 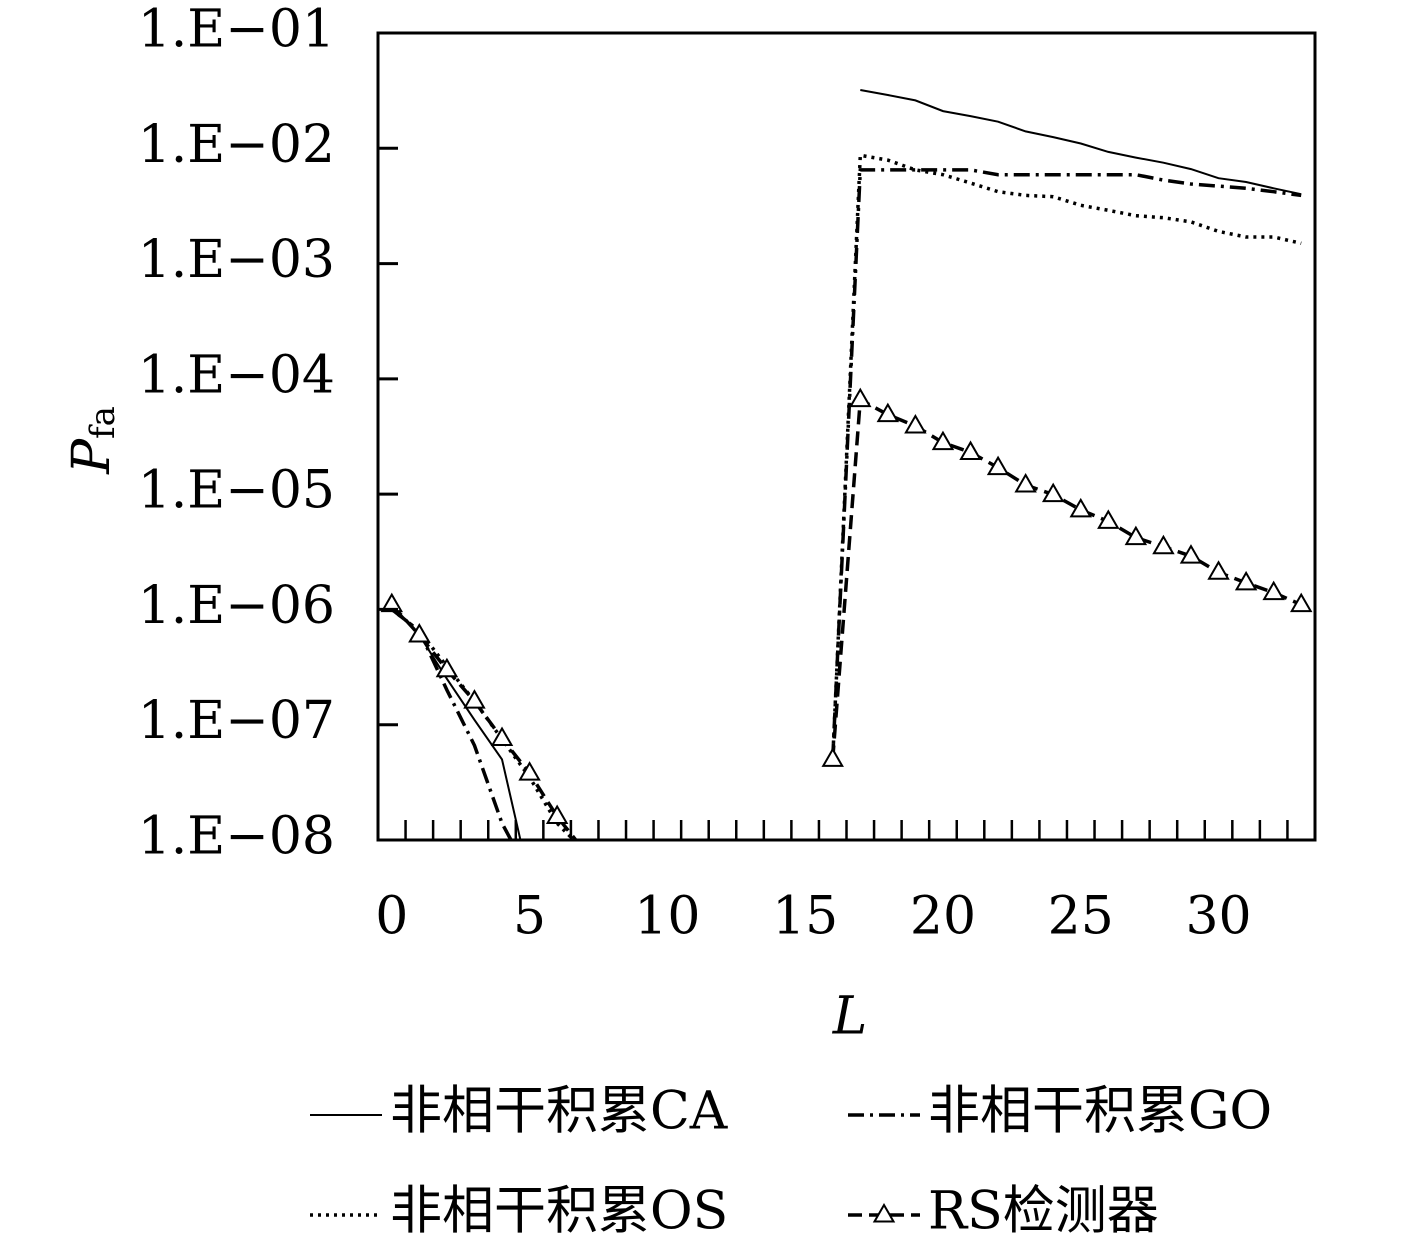 I want to click on x-tick-label: 15, so click(x=805, y=917).